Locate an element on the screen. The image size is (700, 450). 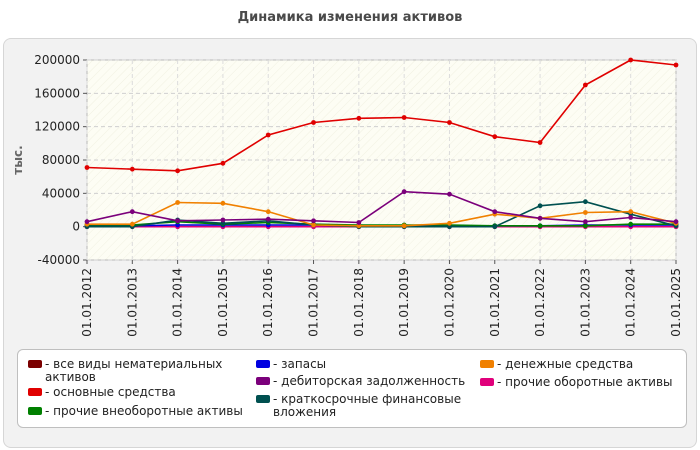
x-tick-label: 01.01.2018 is located at coordinates (359, 302).